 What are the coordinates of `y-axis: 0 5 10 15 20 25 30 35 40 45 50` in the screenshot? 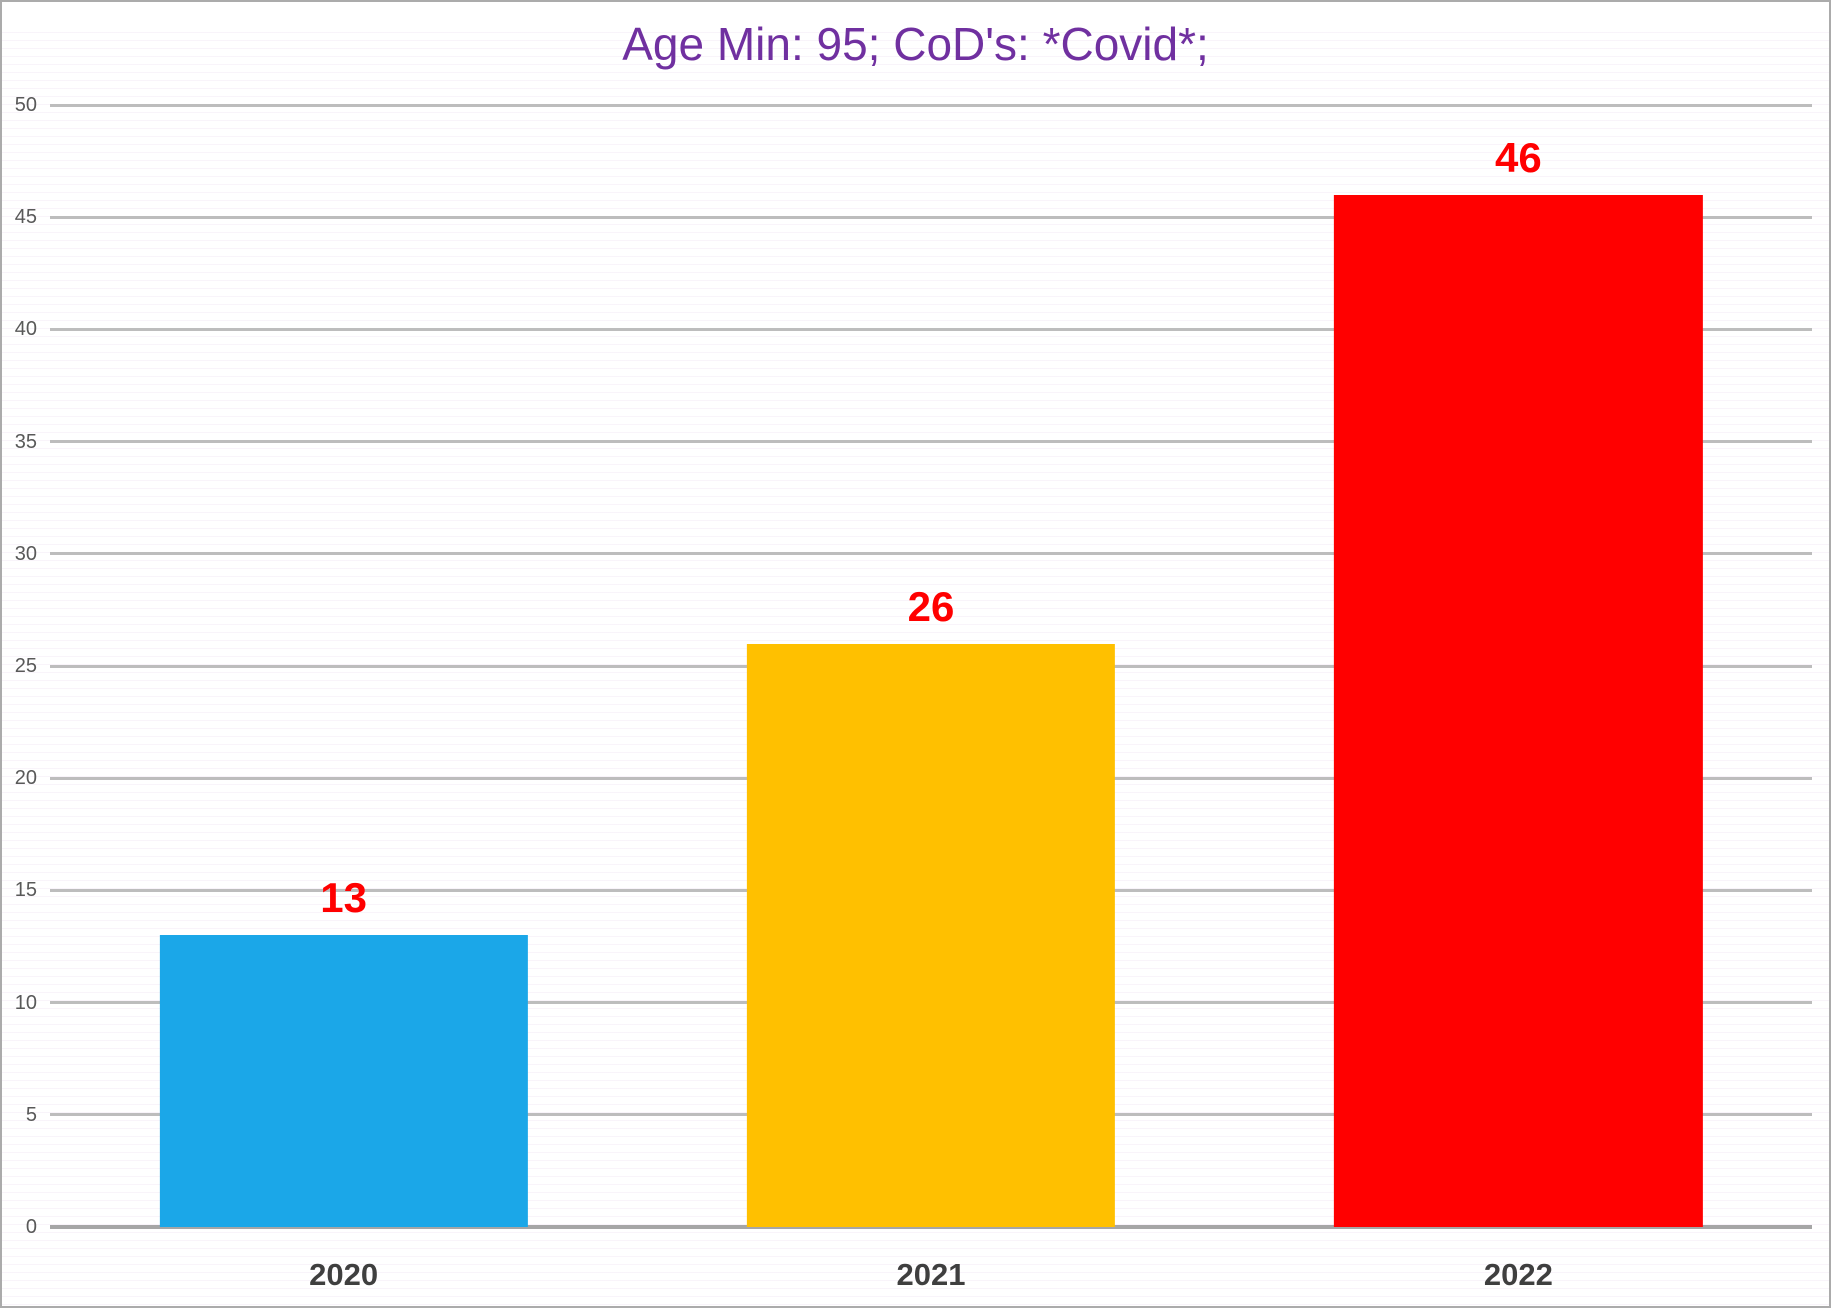 It's located at (22, 666).